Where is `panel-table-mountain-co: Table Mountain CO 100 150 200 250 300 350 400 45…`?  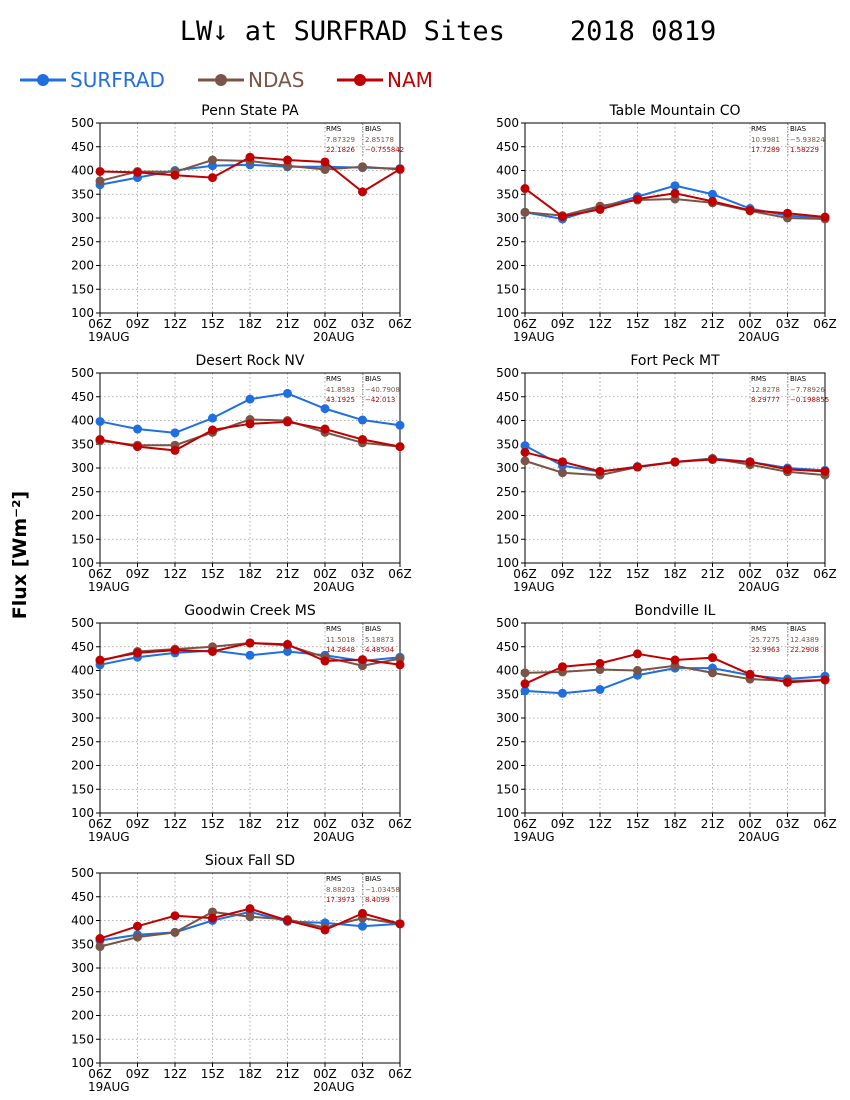
panel-table-mountain-co: Table Mountain CO 100 150 200 250 300 350 400 45… is located at coordinates (666, 223).